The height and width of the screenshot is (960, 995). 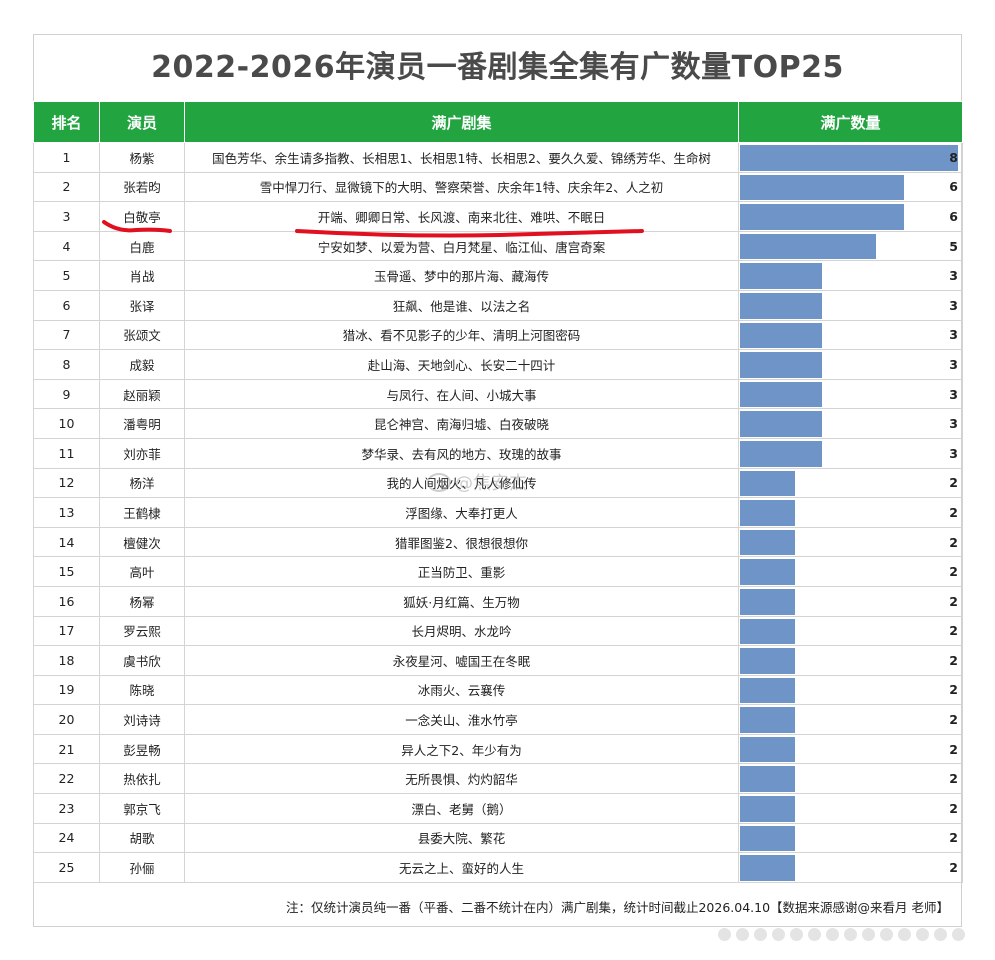 I want to click on table-row: 13 王鹤棣 浮图缘、大奉打更人 2, so click(x=498, y=512).